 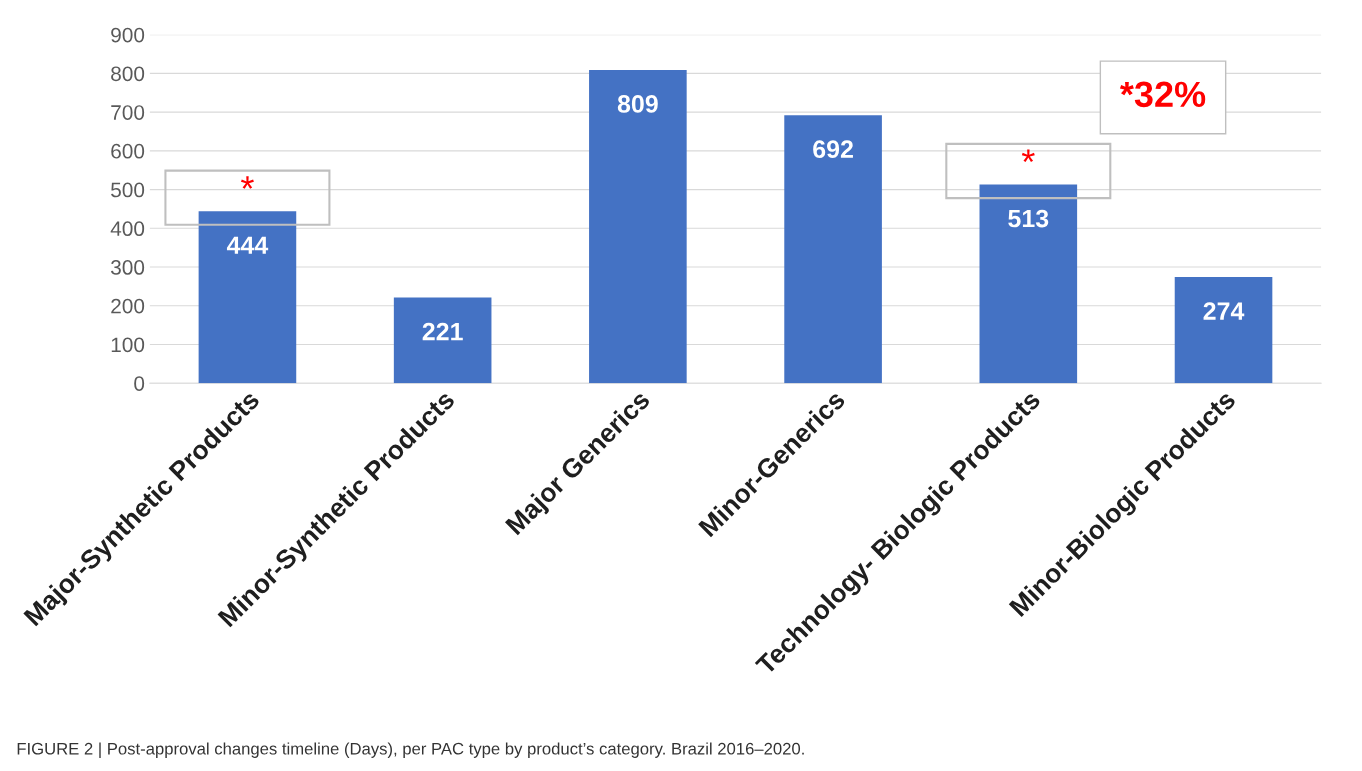 I want to click on y-tick-label: 200, so click(x=128, y=306).